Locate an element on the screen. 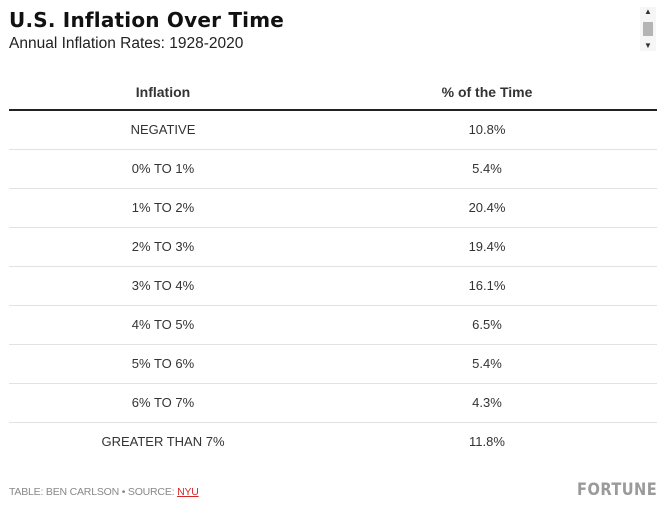  percent-of-time-cell: 16.1% is located at coordinates (487, 285).